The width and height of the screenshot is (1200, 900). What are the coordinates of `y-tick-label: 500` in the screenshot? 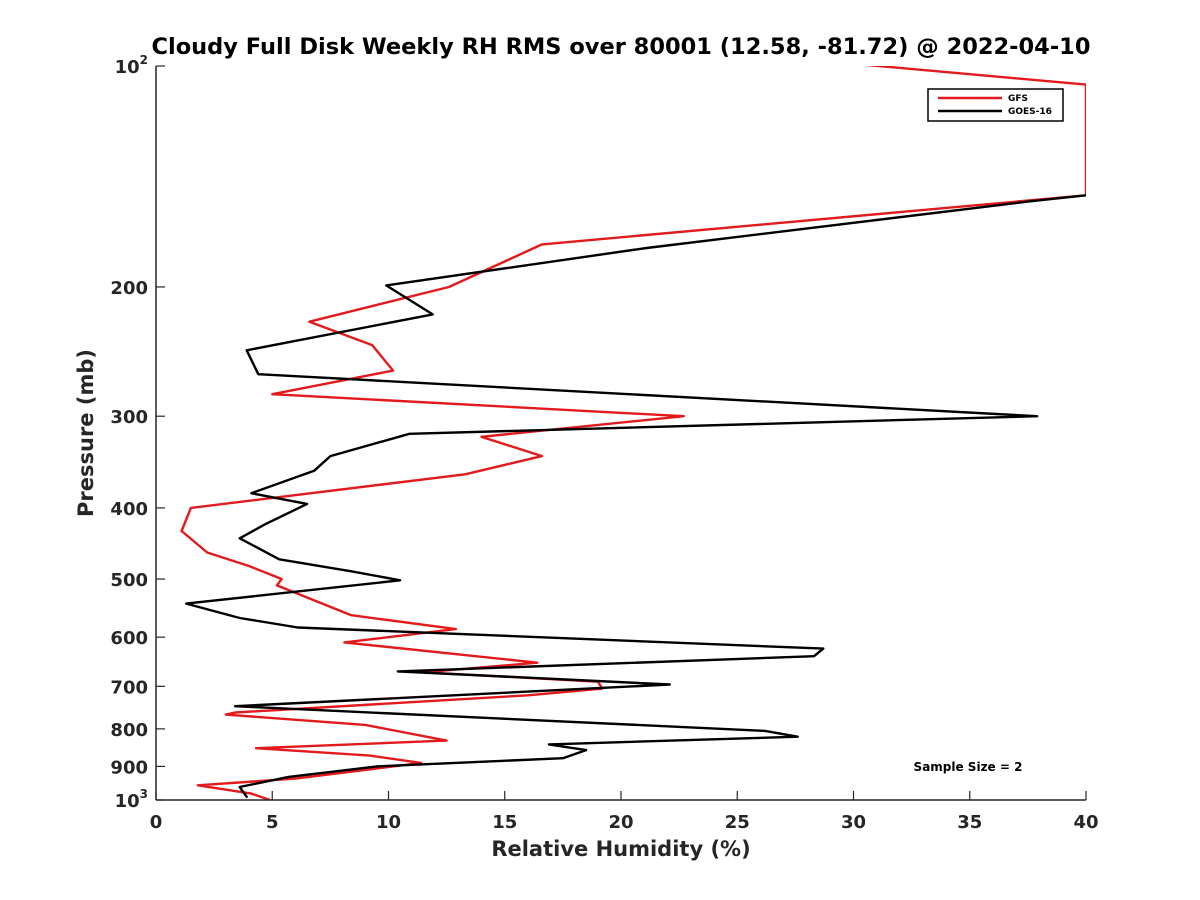 It's located at (129, 580).